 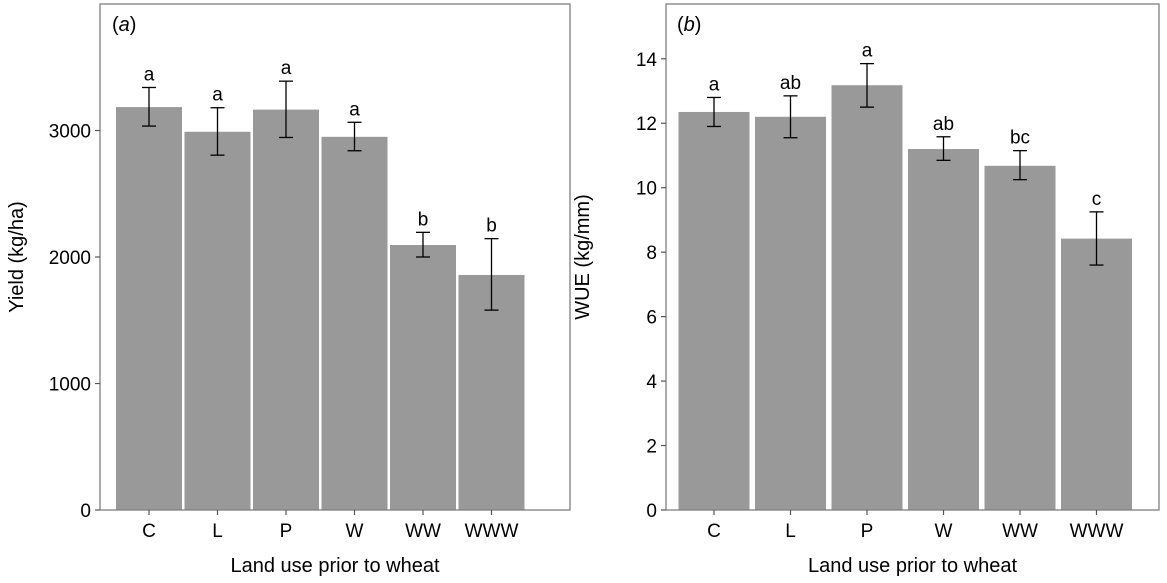 What do you see at coordinates (70, 132) in the screenshot?
I see `y-tick-label: 3000` at bounding box center [70, 132].